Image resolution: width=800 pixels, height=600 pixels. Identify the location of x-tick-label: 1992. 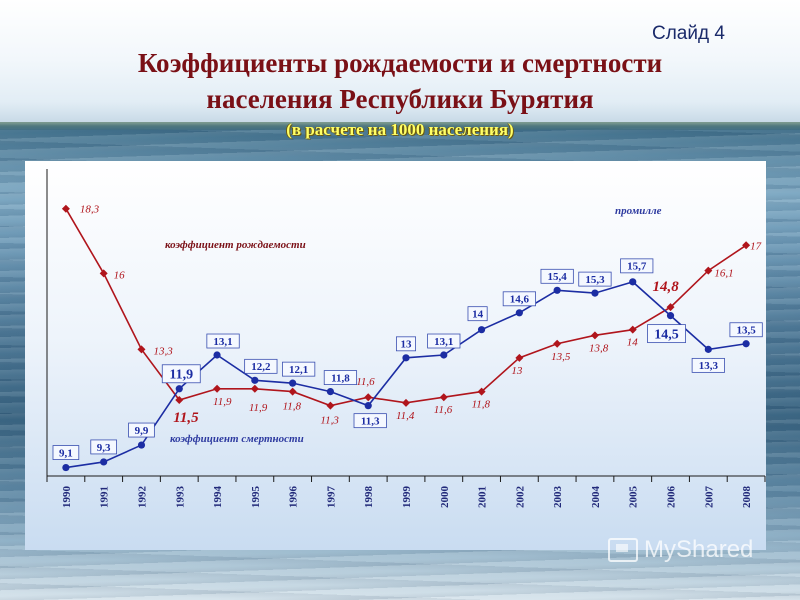
(142, 497).